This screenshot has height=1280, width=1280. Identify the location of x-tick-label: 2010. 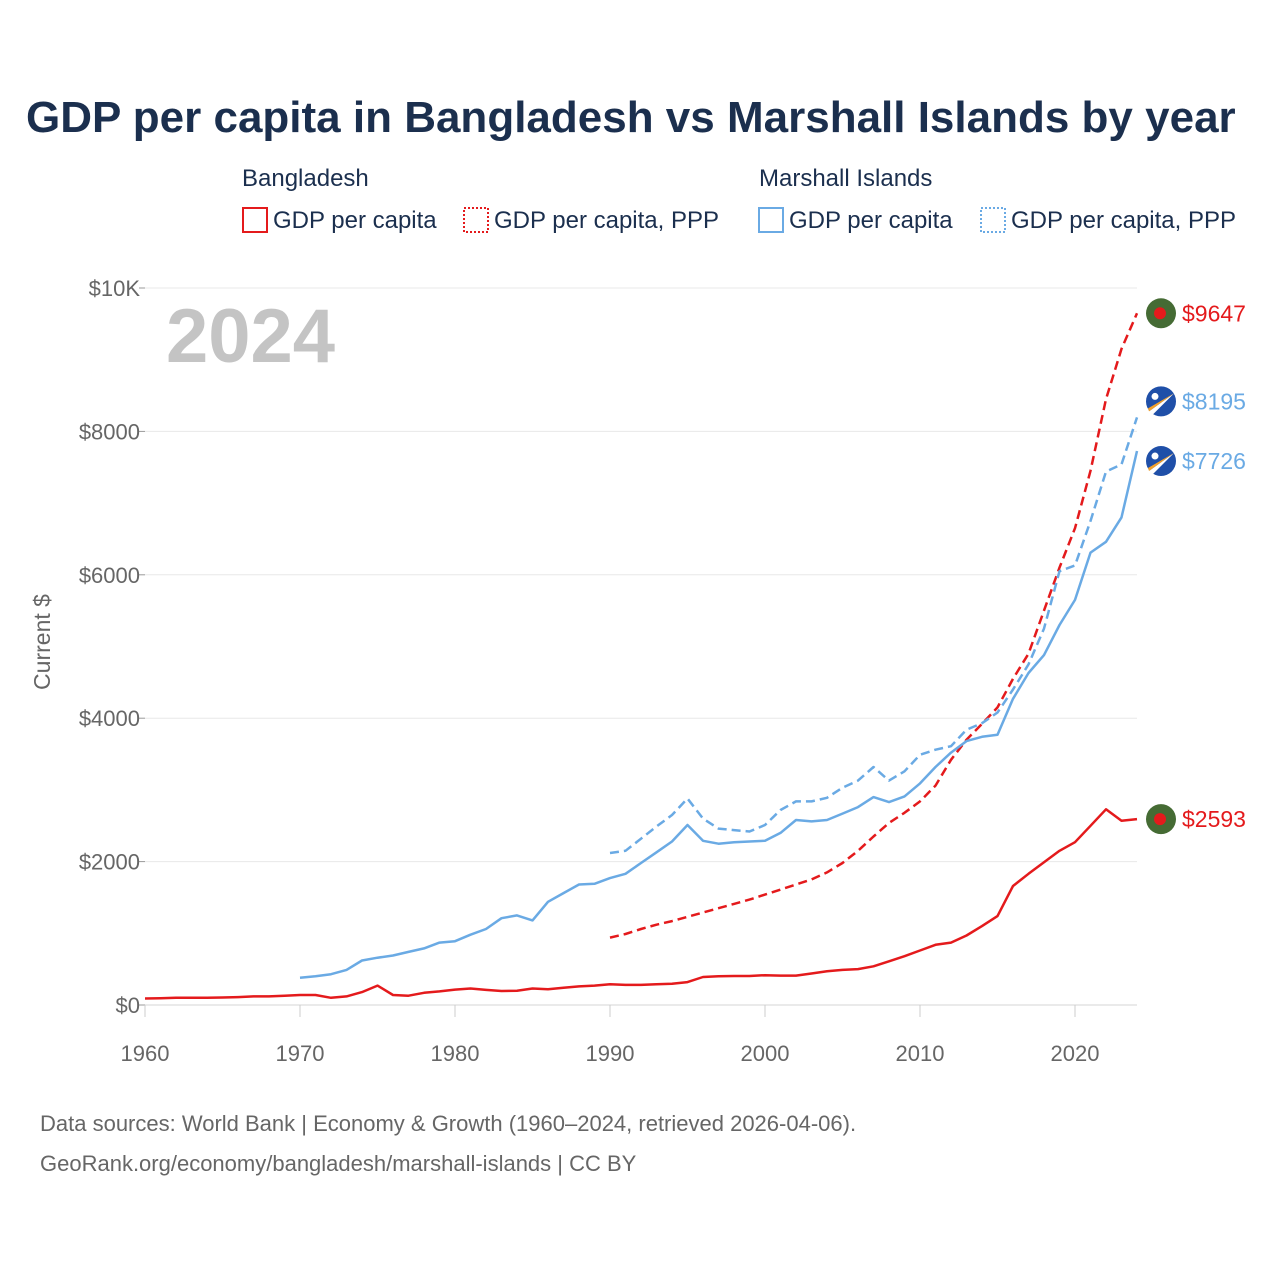
(920, 1053).